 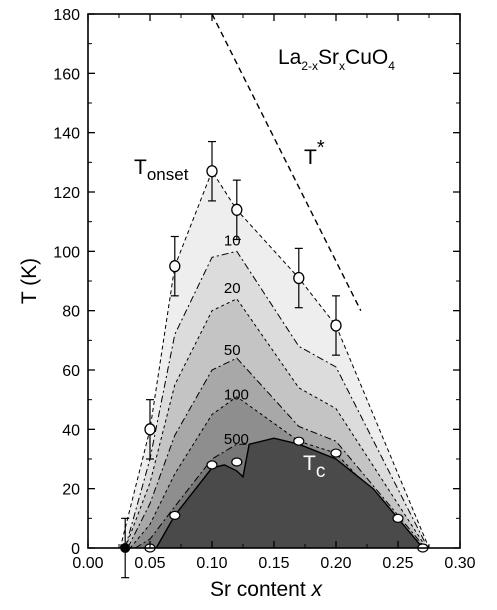 I want to click on y-tick-label: 60, so click(x=71, y=371).